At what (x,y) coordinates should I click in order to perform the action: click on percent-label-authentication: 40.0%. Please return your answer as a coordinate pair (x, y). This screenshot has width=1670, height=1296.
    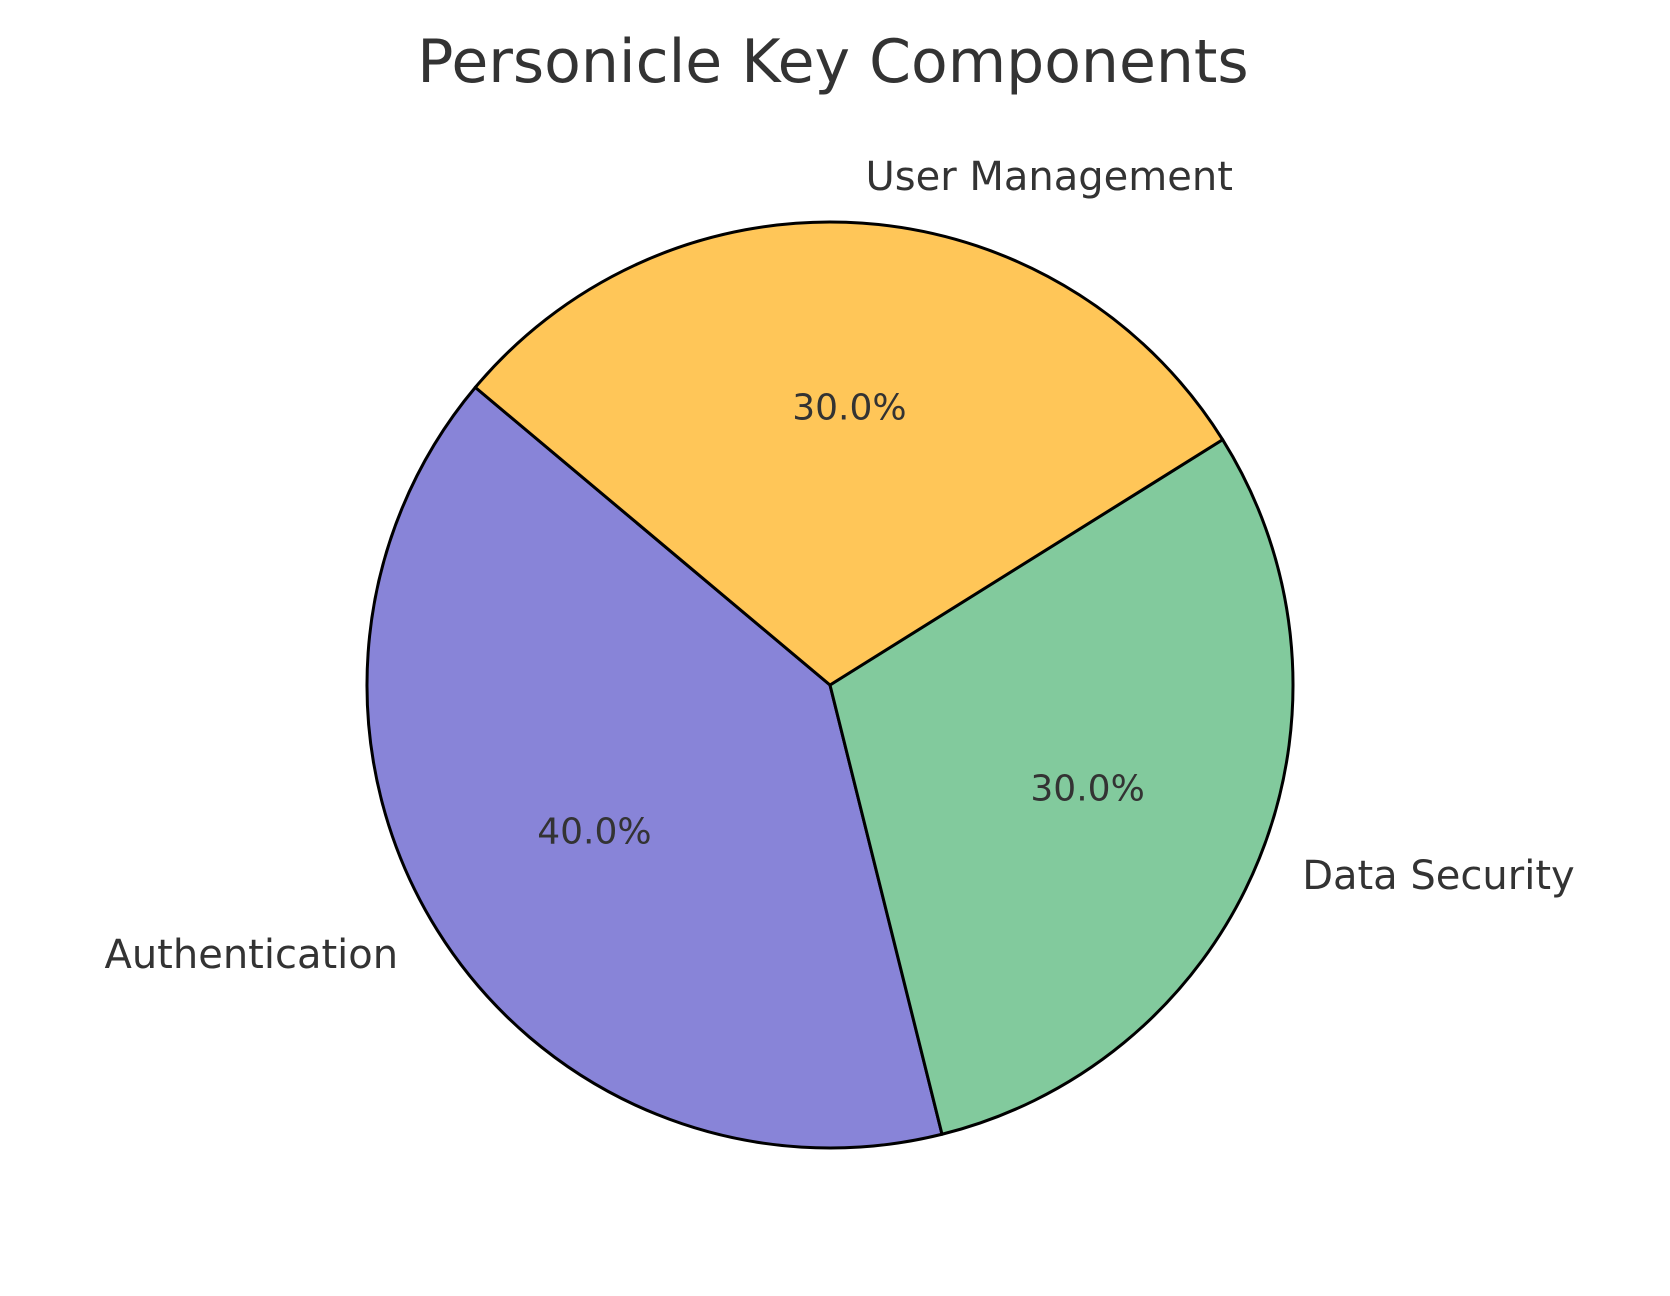
    Looking at the image, I should click on (594, 832).